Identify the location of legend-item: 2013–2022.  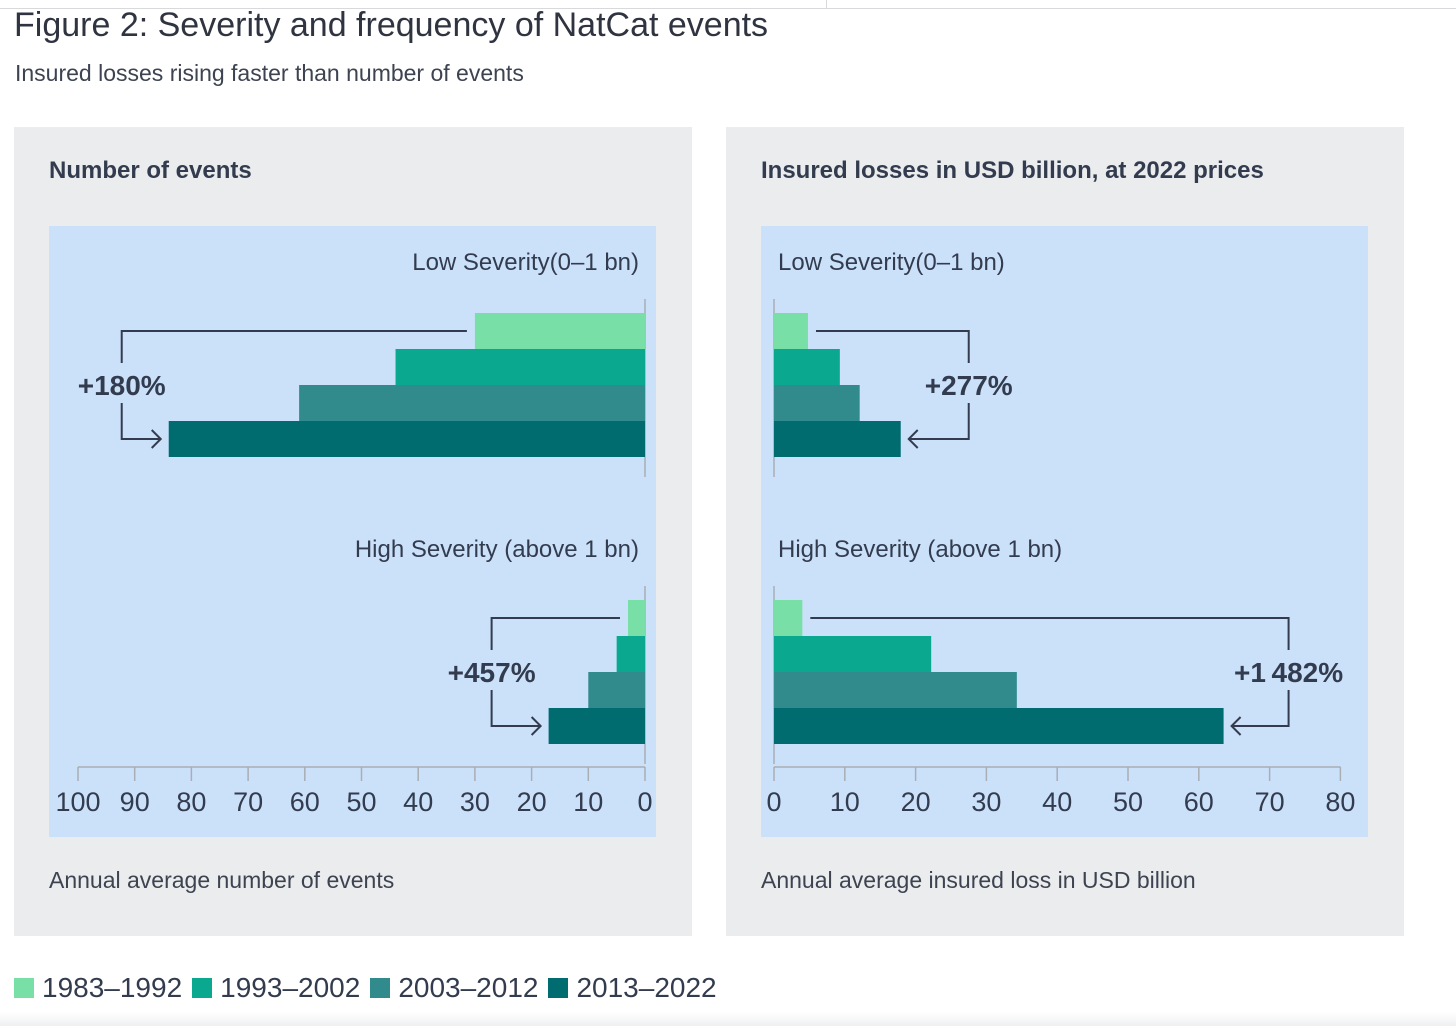
(632, 988).